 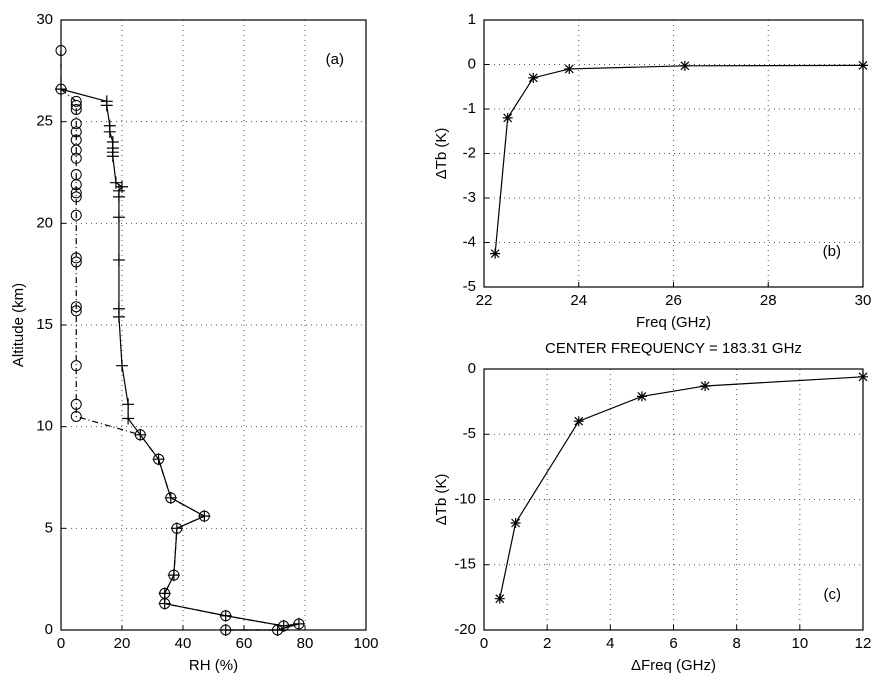 I want to click on y-tick-label: 15, so click(x=44, y=324).